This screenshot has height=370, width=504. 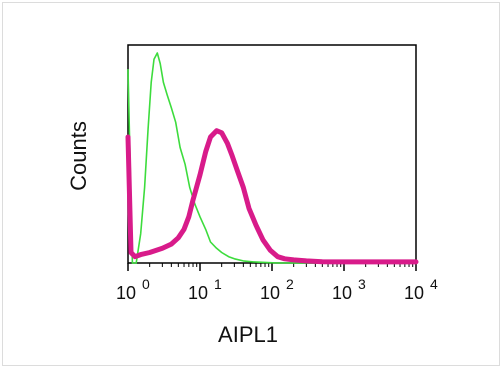 I want to click on y-axis-title: Counts, so click(x=78, y=156).